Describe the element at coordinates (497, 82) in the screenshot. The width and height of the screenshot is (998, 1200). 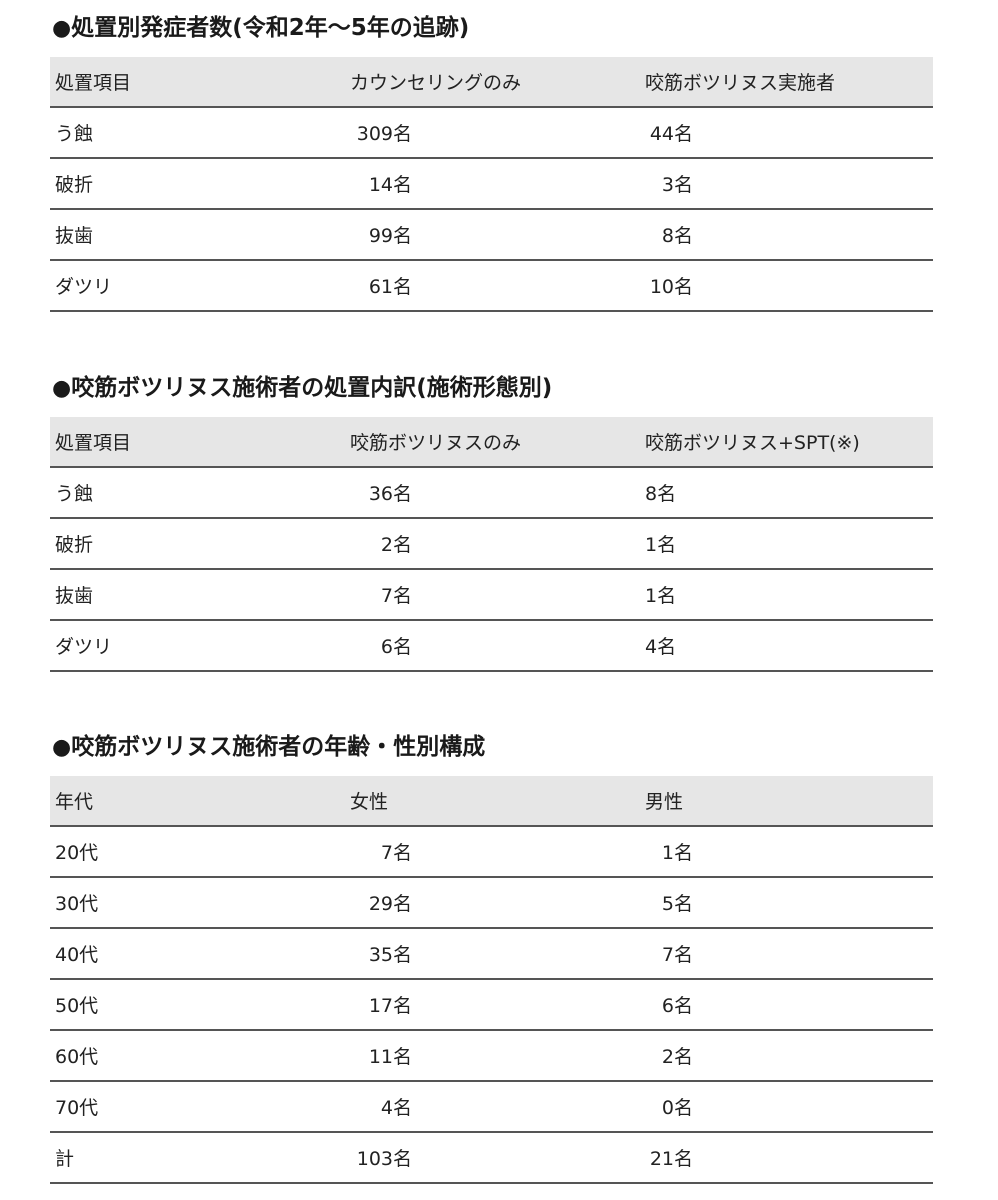
I see `column-header: カウンセリングのみ` at that location.